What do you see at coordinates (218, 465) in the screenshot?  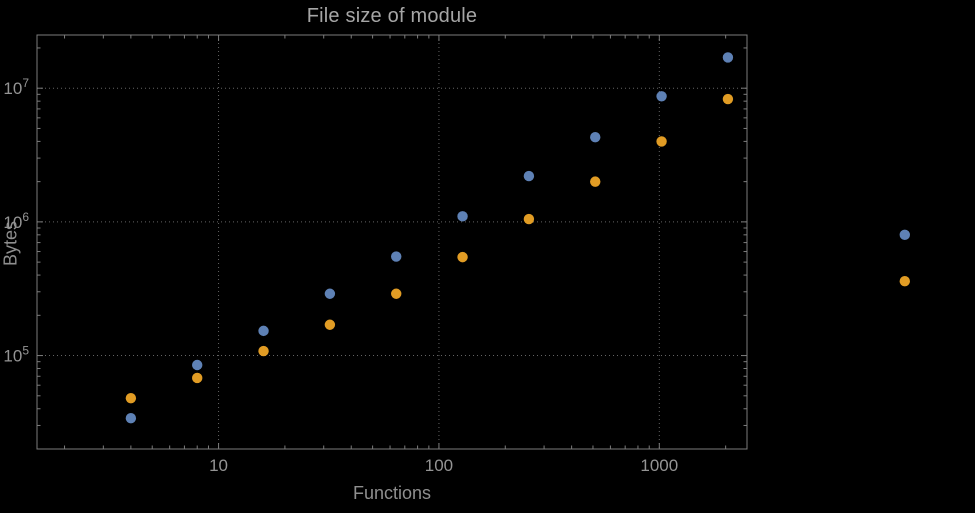 I see `x-tick-label: 10` at bounding box center [218, 465].